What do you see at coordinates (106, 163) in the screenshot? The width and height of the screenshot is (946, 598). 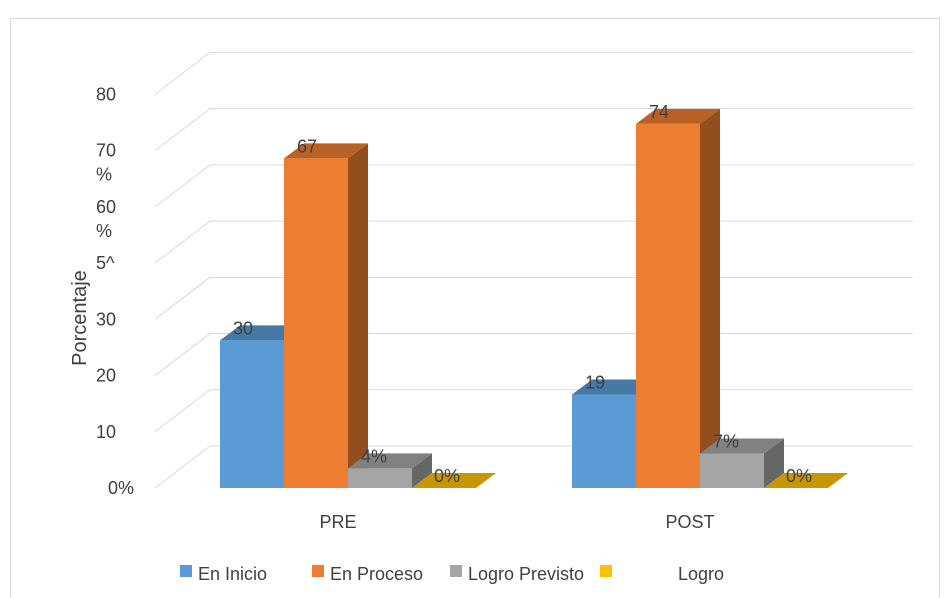 I see `y-tick-label: 70%` at bounding box center [106, 163].